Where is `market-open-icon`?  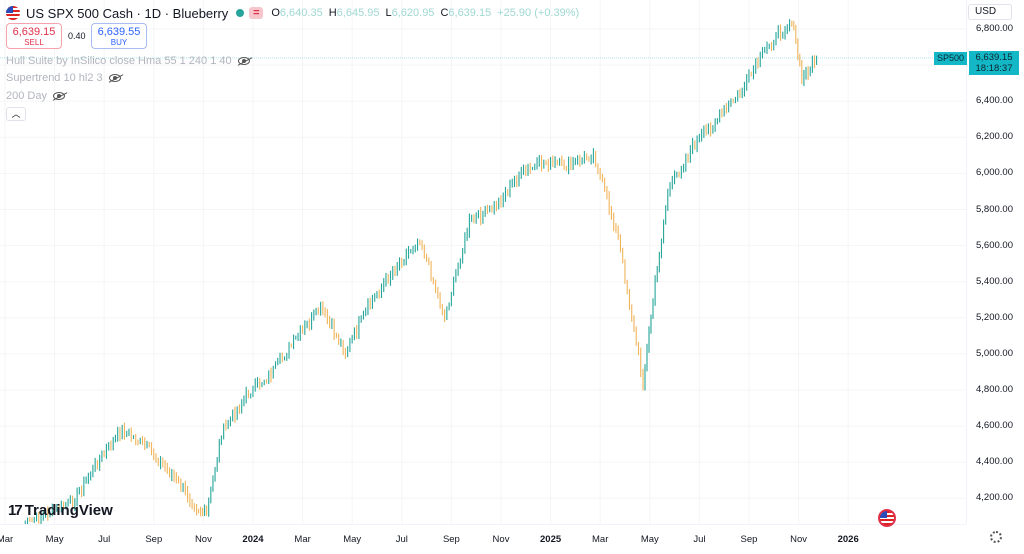
market-open-icon is located at coordinates (240, 13).